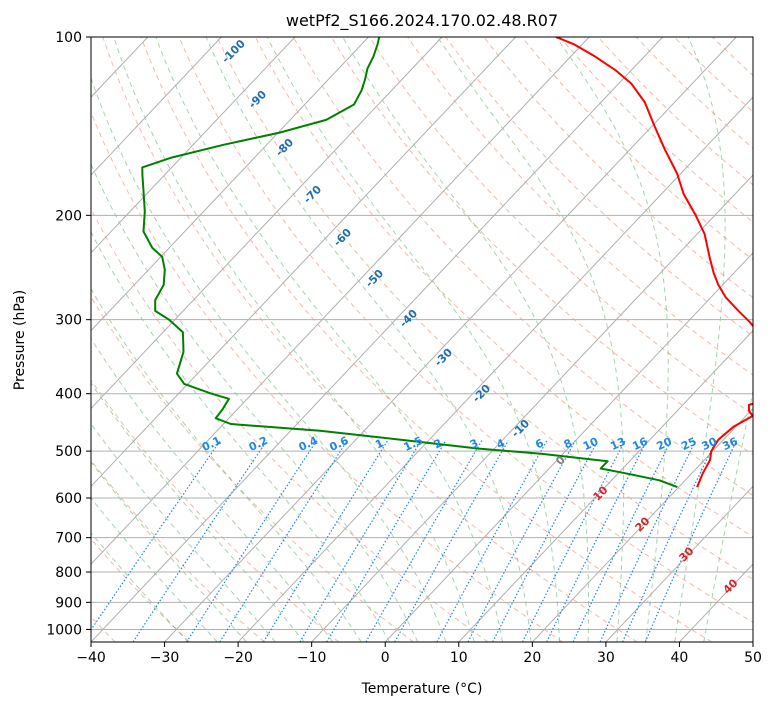  I want to click on y-axis-label: Pressure (hPa), so click(20, 340).